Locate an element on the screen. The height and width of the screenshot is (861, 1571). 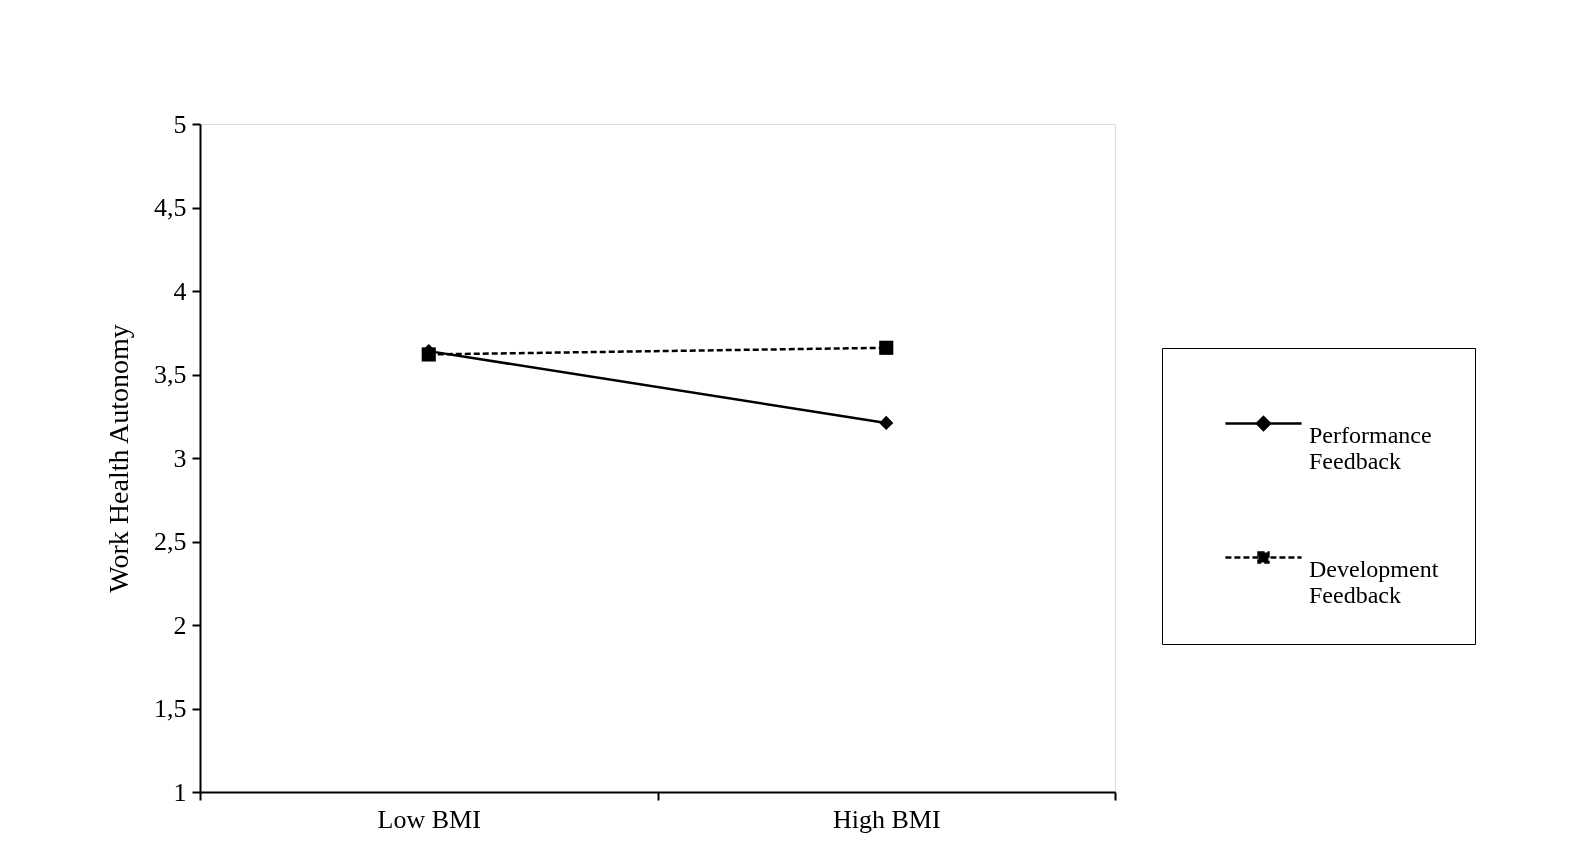
y-tick-label: 3,5 is located at coordinates (170, 374).